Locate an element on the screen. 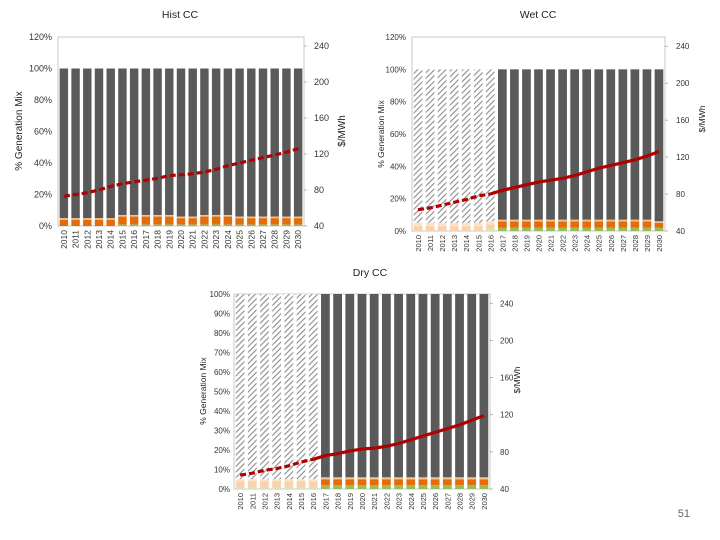  x-tick-label: 2028 is located at coordinates (635, 243).